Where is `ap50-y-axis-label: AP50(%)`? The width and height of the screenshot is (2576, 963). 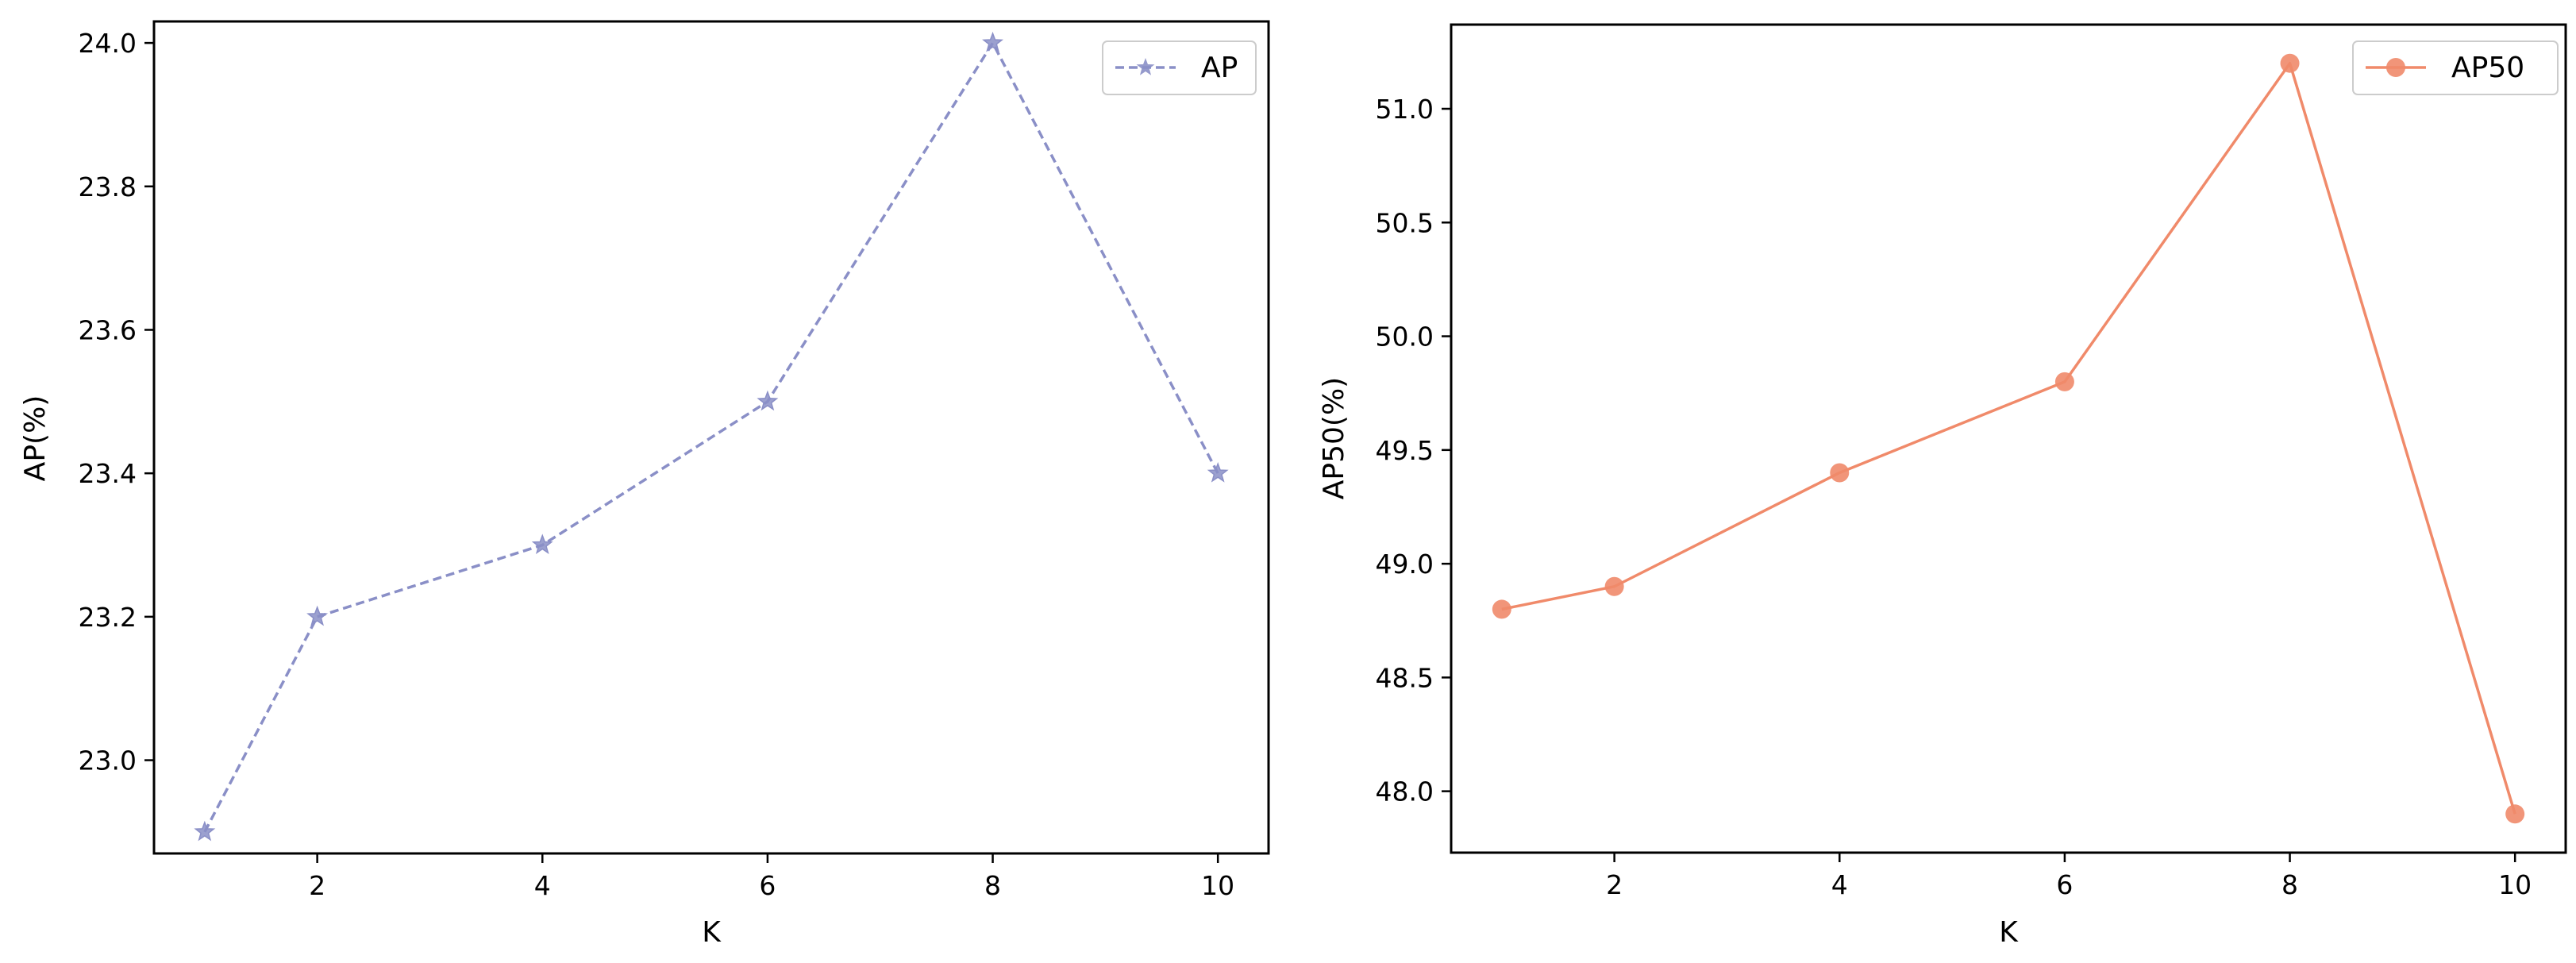 ap50-y-axis-label: AP50(%) is located at coordinates (1334, 438).